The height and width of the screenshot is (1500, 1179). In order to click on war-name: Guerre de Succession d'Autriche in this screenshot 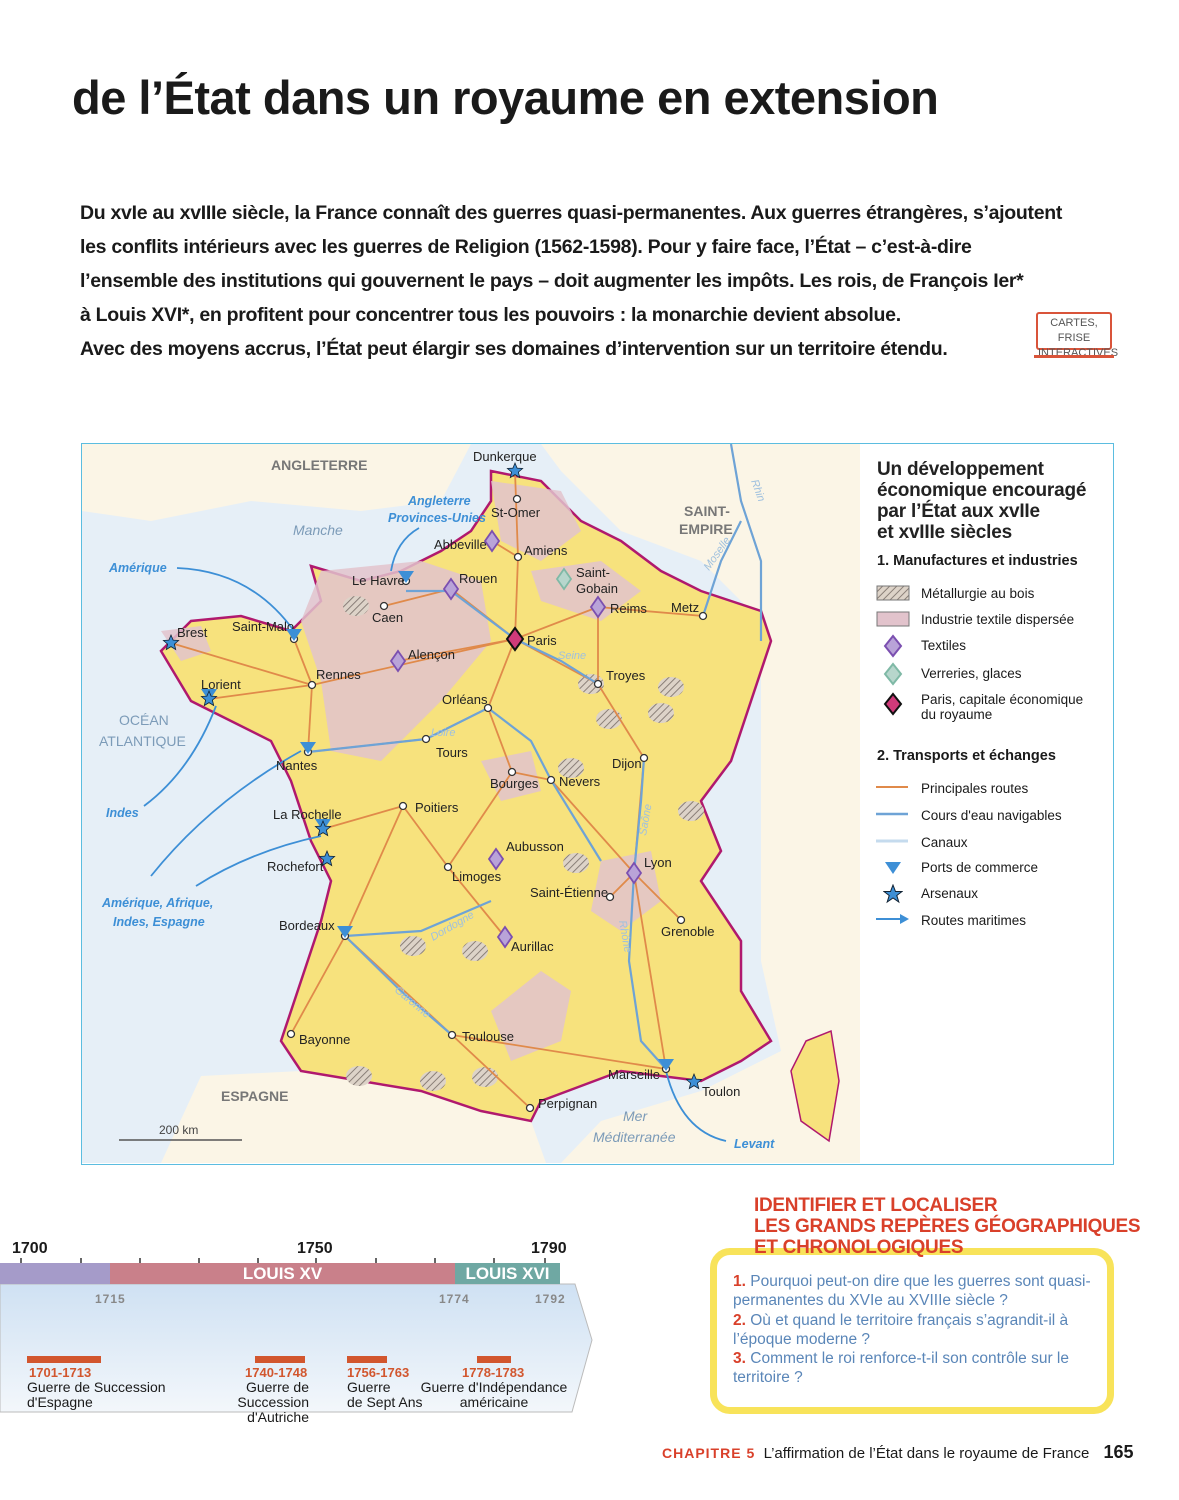, I will do `click(273, 1402)`.